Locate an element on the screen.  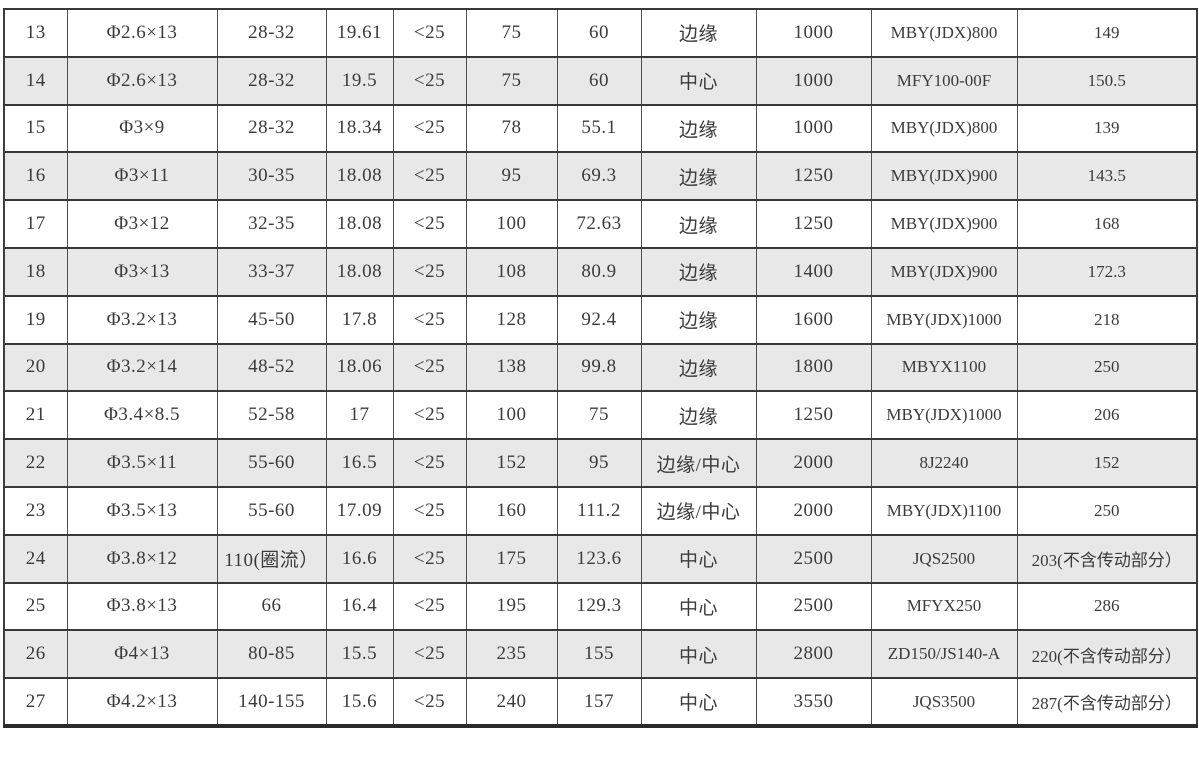
table-cell: ZD150/JS140-A is located at coordinates (944, 654).